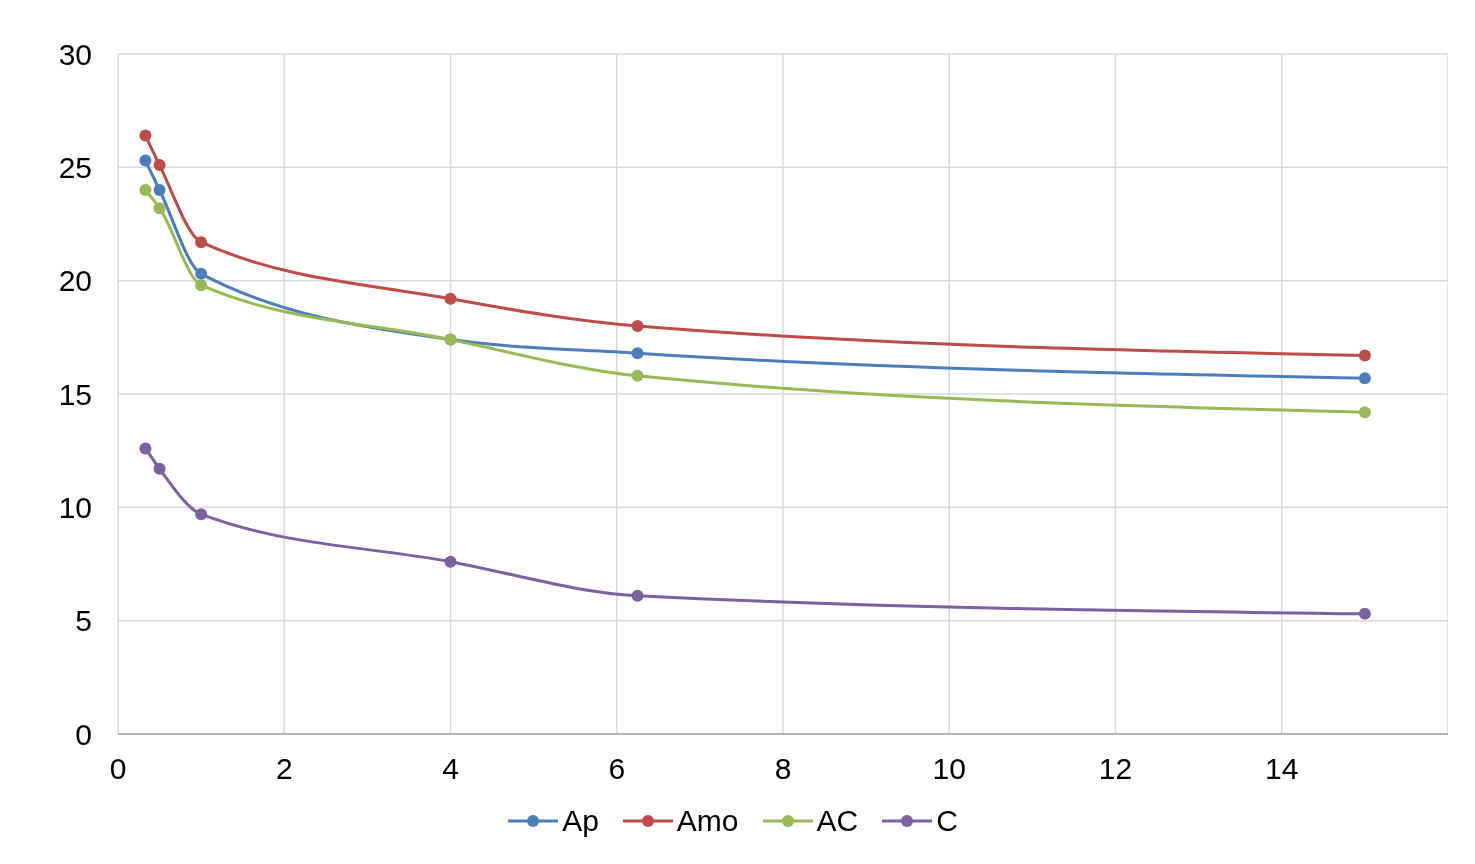 The height and width of the screenshot is (864, 1475). Describe the element at coordinates (1282, 769) in the screenshot. I see `x-tick-label: 14` at that location.